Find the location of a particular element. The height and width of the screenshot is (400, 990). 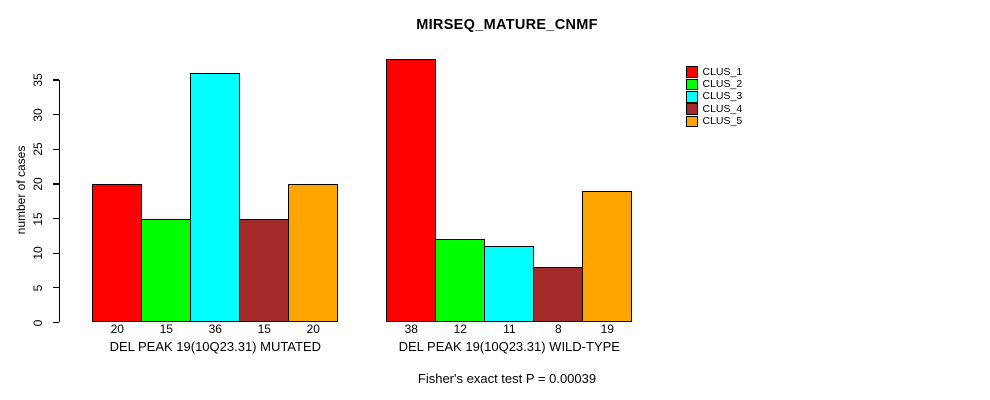

y-axis-title: number of cases is located at coordinates (21, 190).